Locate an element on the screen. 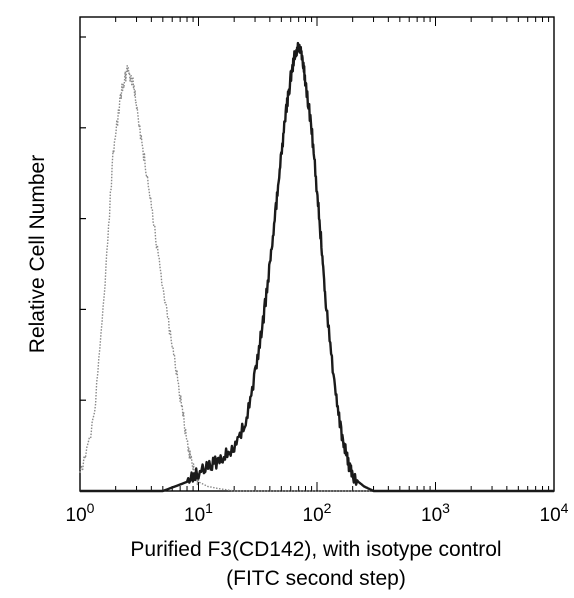  y-axis-ticks is located at coordinates (83, 264).